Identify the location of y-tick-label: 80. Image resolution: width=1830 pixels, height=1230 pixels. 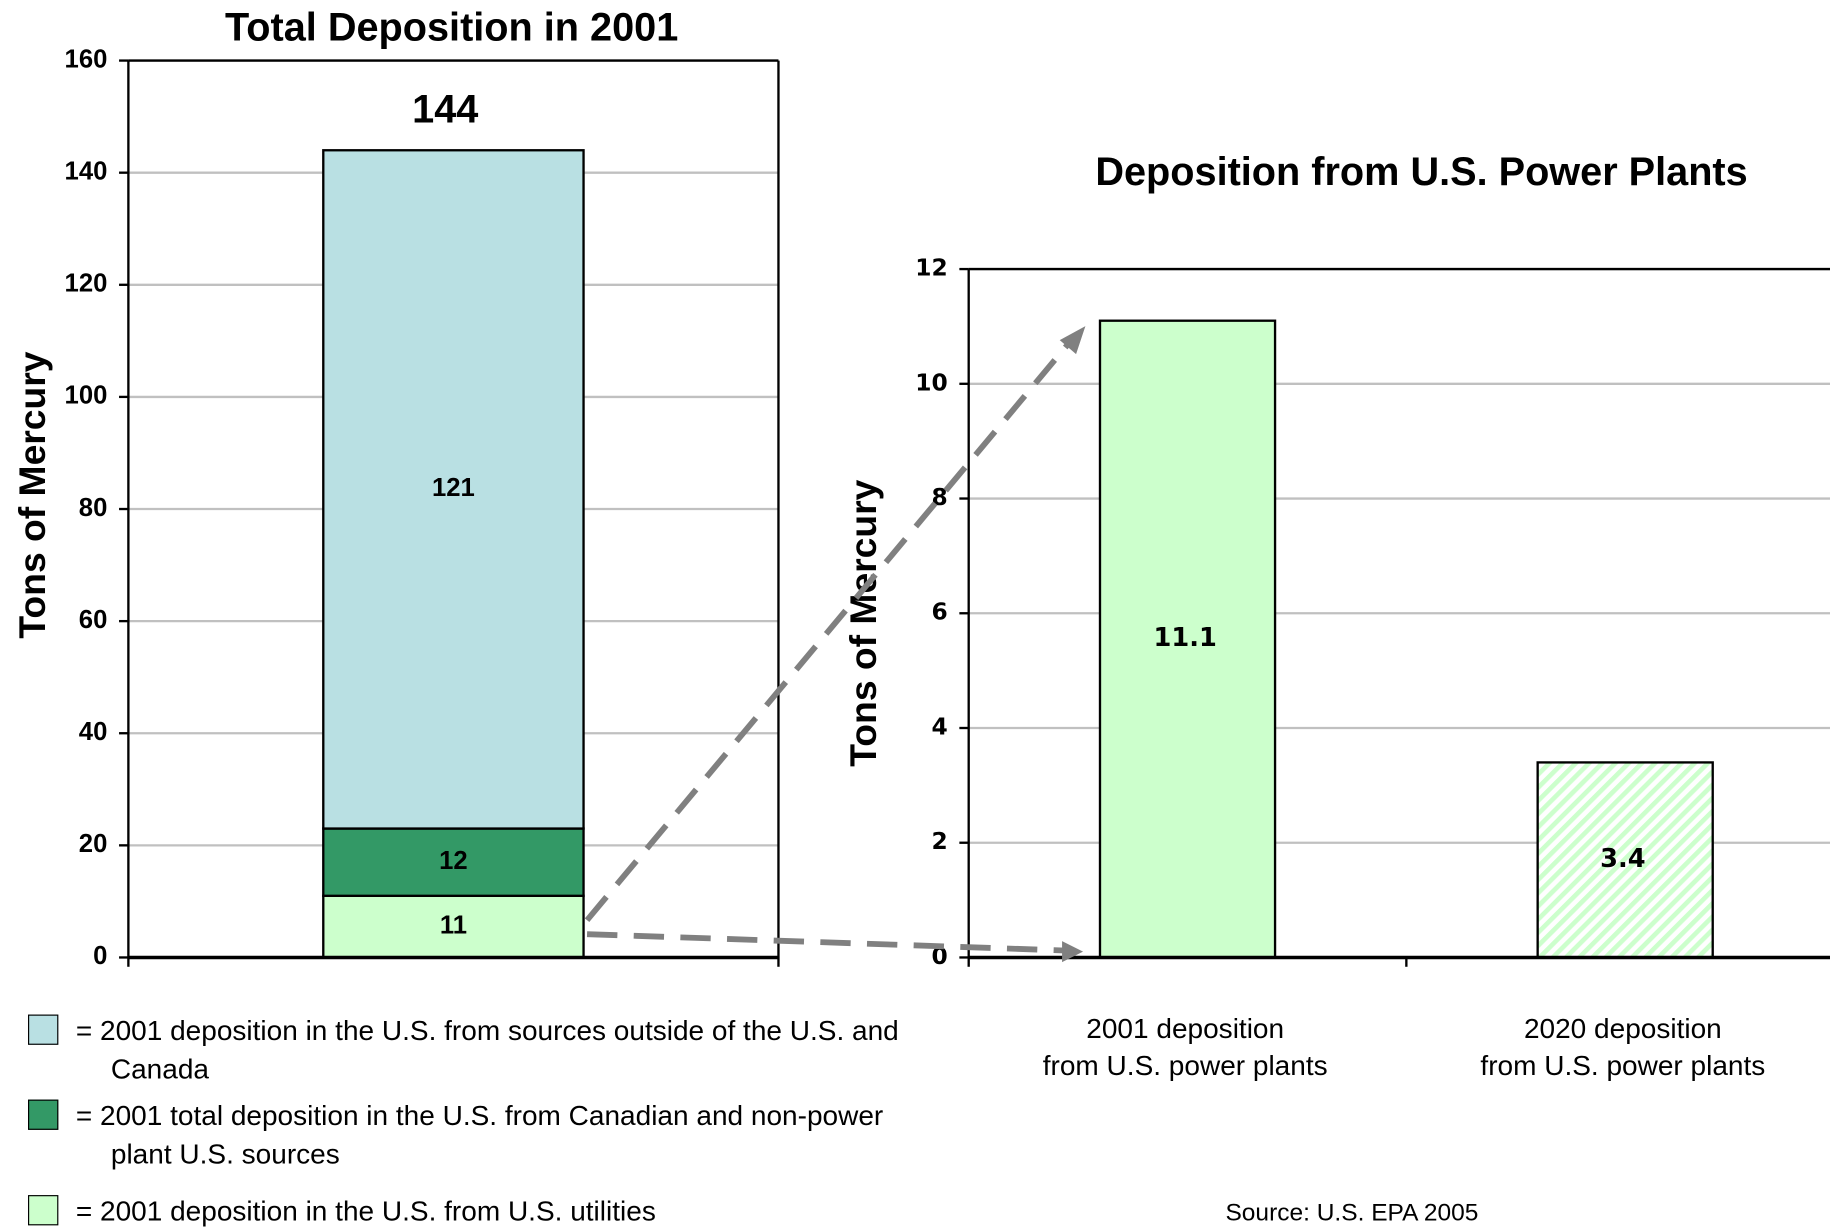
(93, 508).